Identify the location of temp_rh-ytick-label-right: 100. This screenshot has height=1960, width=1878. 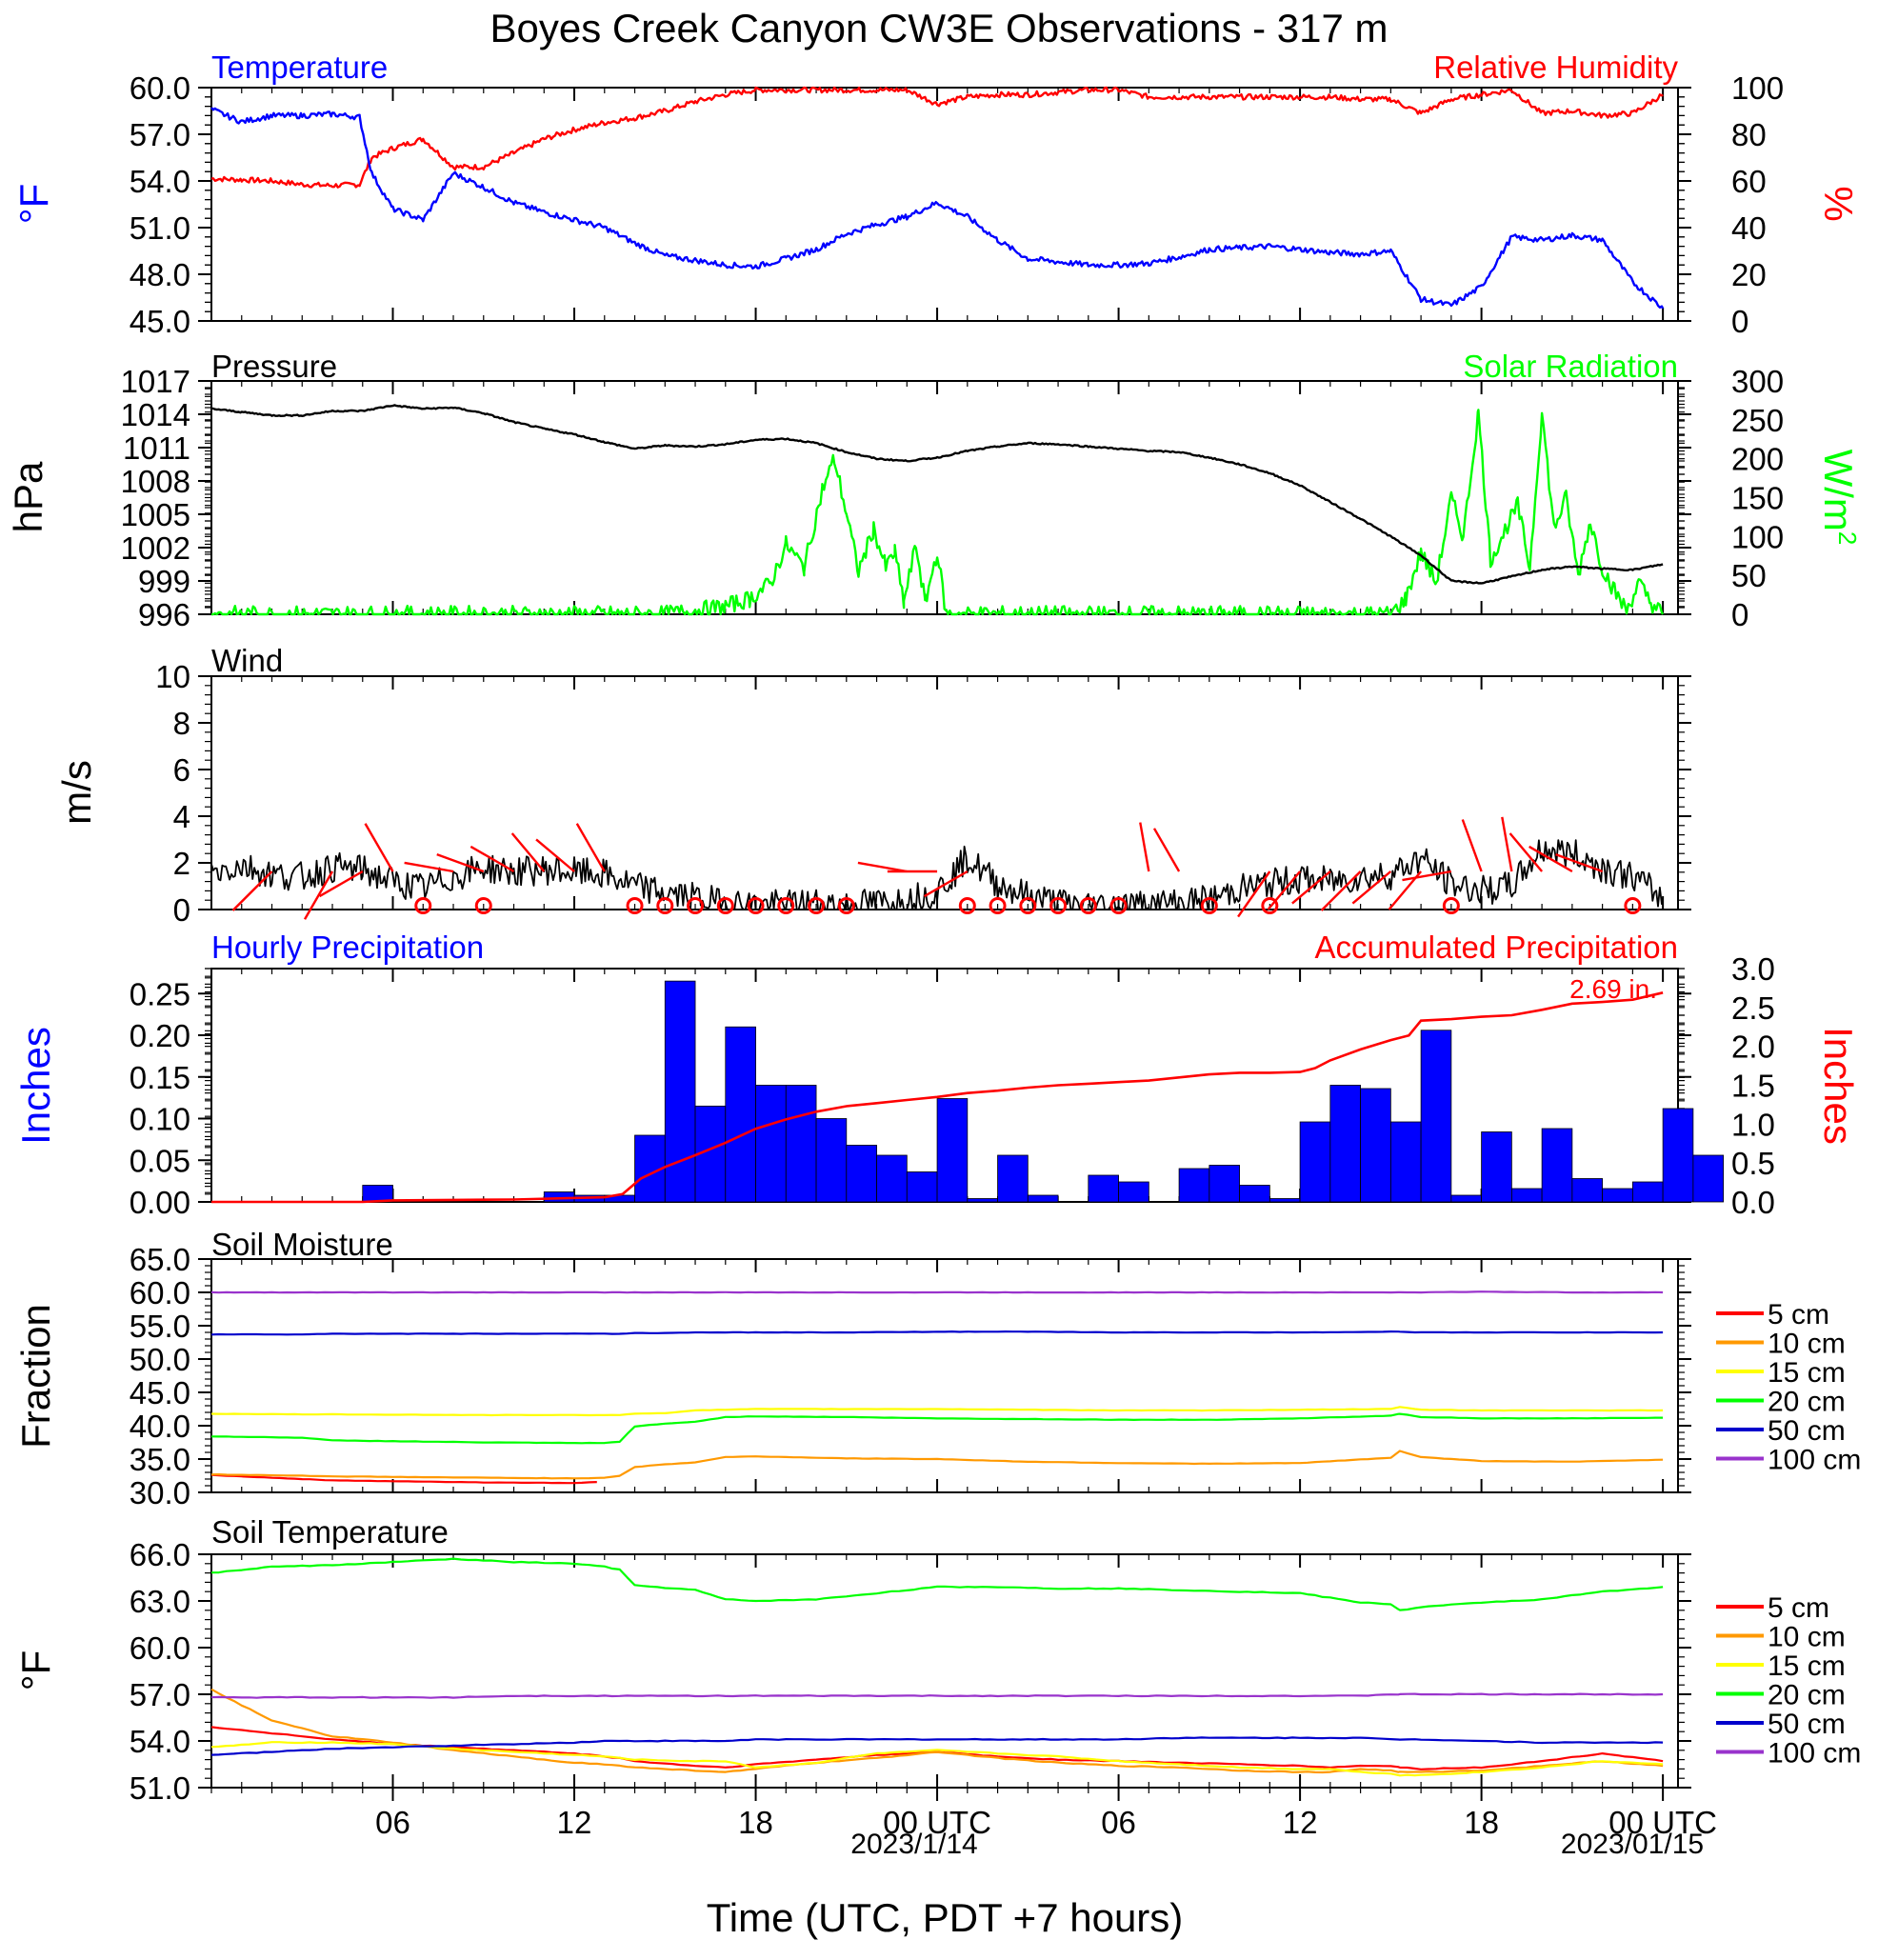
(1757, 88).